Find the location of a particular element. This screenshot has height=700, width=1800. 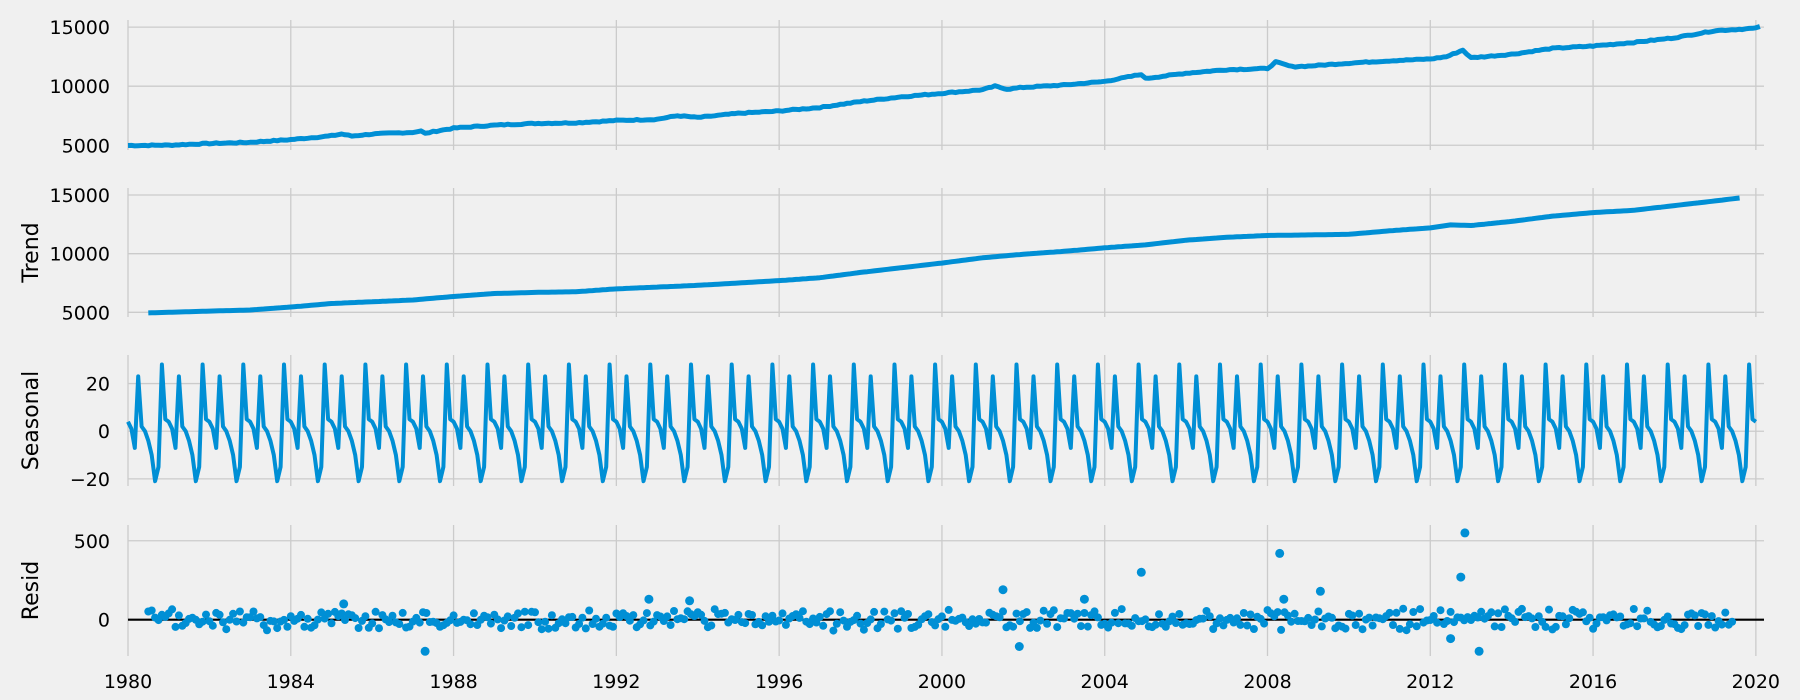

trend-ylabel: Trend is located at coordinates (31, 252).